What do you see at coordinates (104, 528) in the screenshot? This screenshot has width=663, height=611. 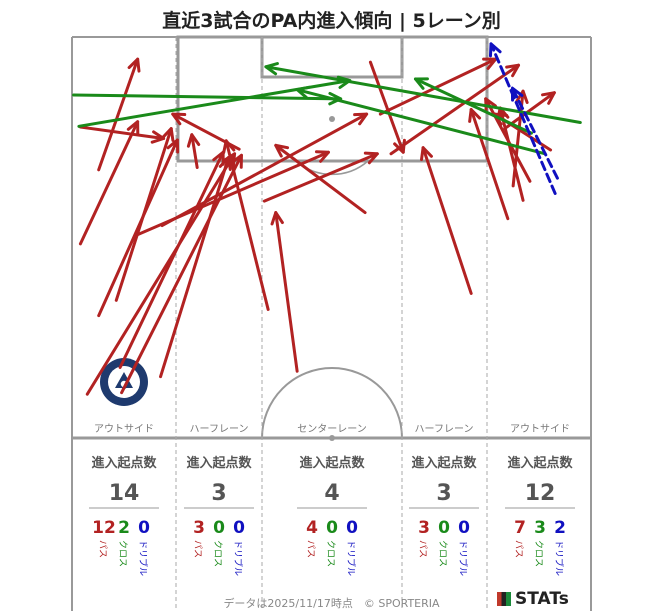 I see `lane-pass-count: 12` at bounding box center [104, 528].